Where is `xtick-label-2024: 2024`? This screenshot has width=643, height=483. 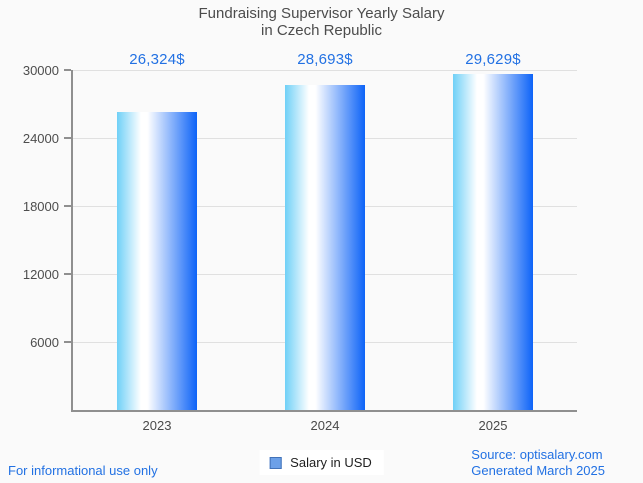
xtick-label-2024: 2024 is located at coordinates (325, 425).